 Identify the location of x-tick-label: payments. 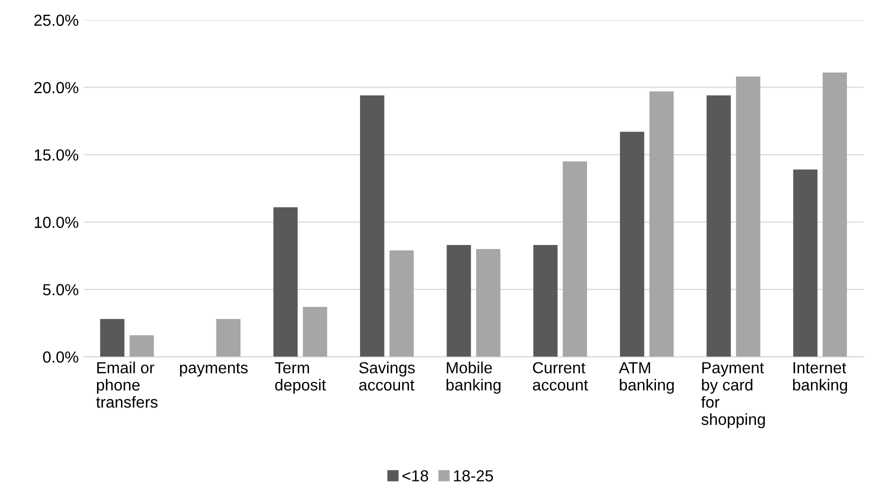
(214, 369).